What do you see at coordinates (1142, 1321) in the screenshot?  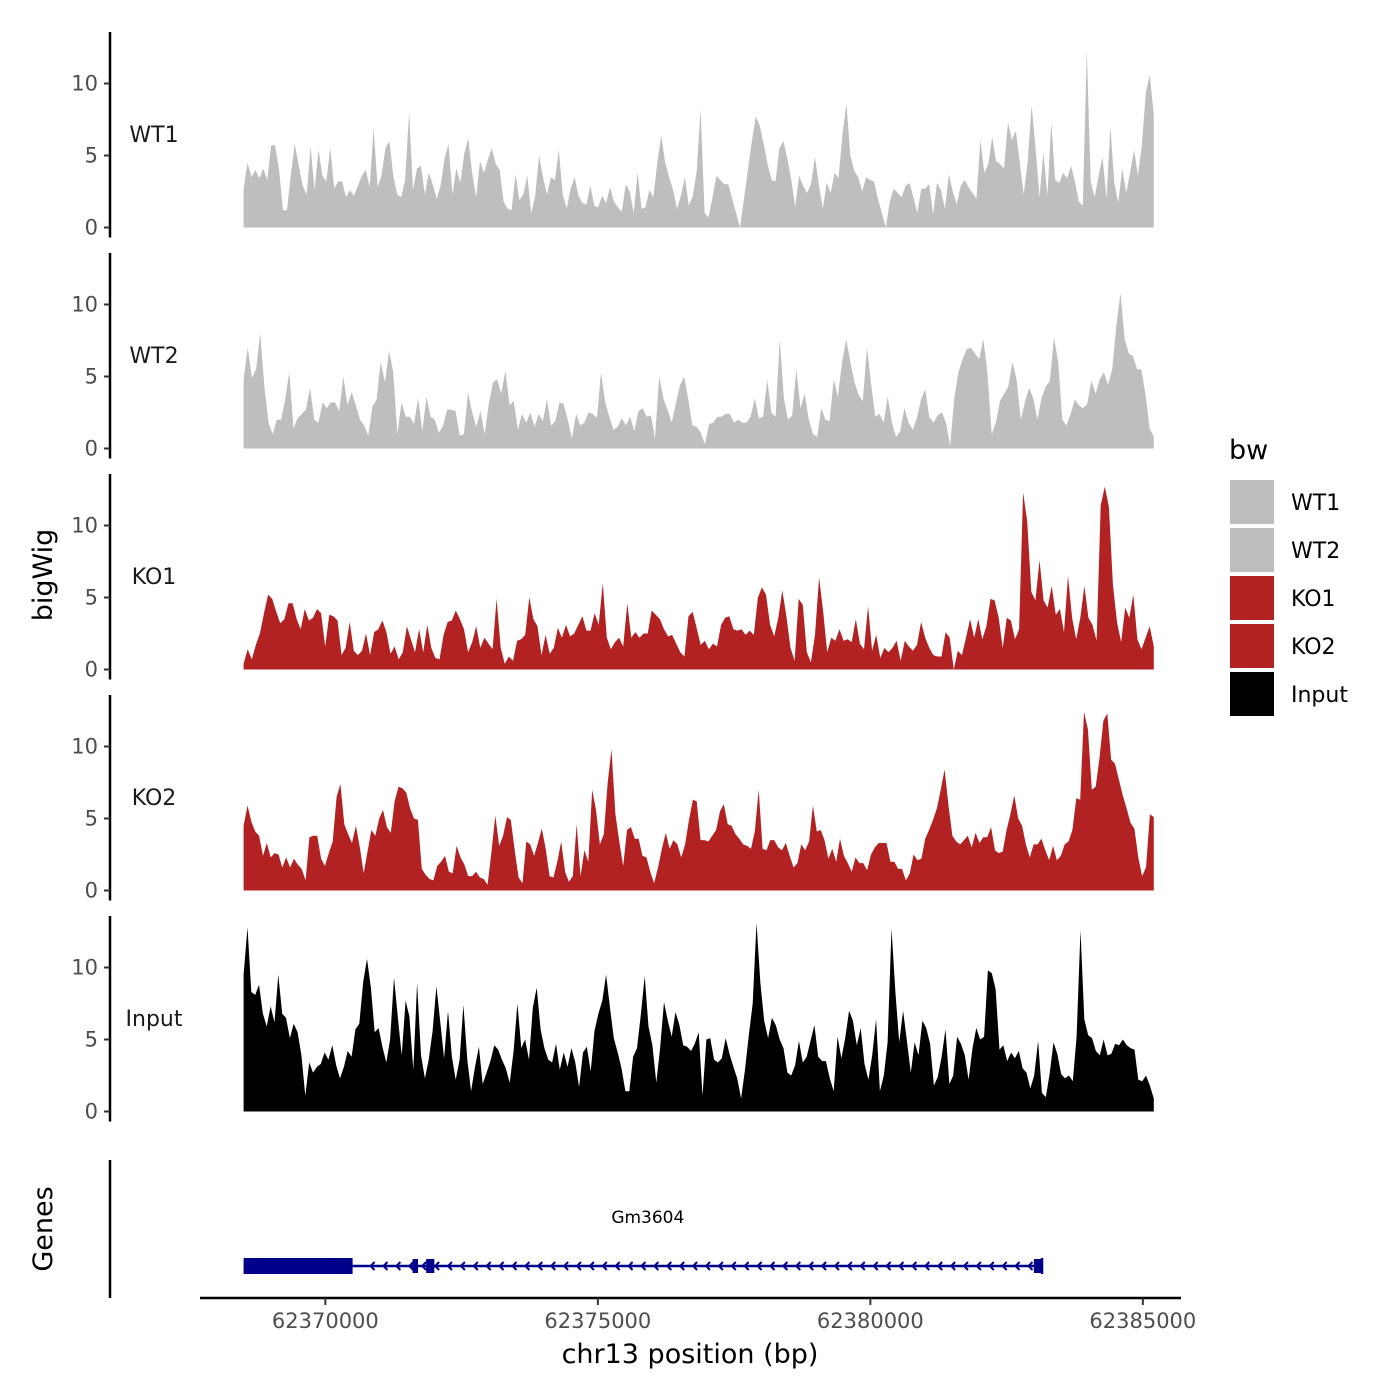 I see `x-tick-label: 62385000` at bounding box center [1142, 1321].